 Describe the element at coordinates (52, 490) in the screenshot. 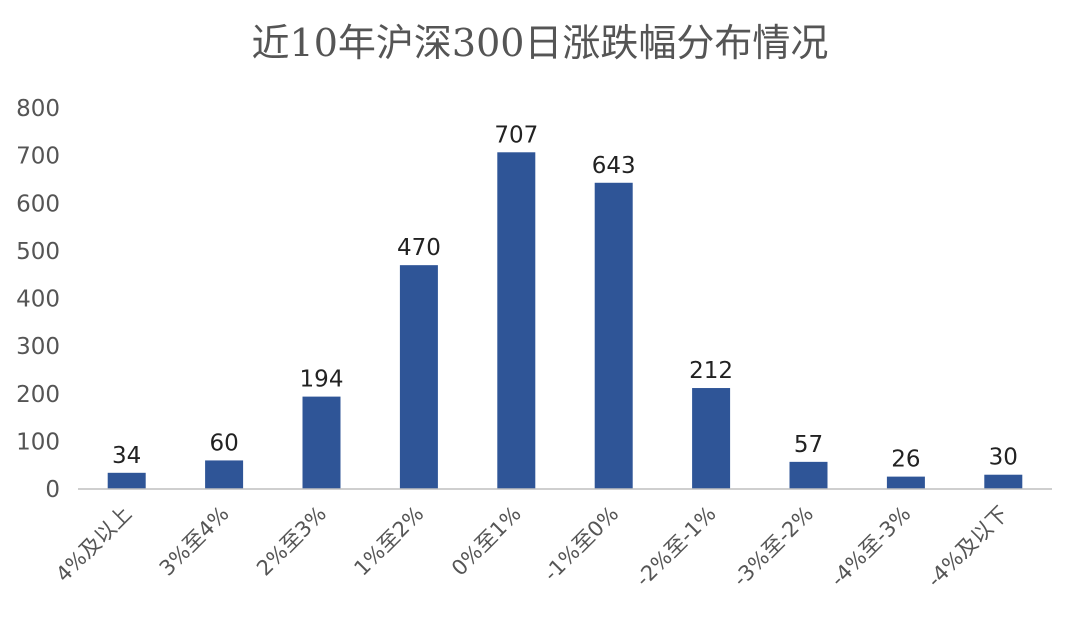

I see `y-tick-label: 0` at that location.